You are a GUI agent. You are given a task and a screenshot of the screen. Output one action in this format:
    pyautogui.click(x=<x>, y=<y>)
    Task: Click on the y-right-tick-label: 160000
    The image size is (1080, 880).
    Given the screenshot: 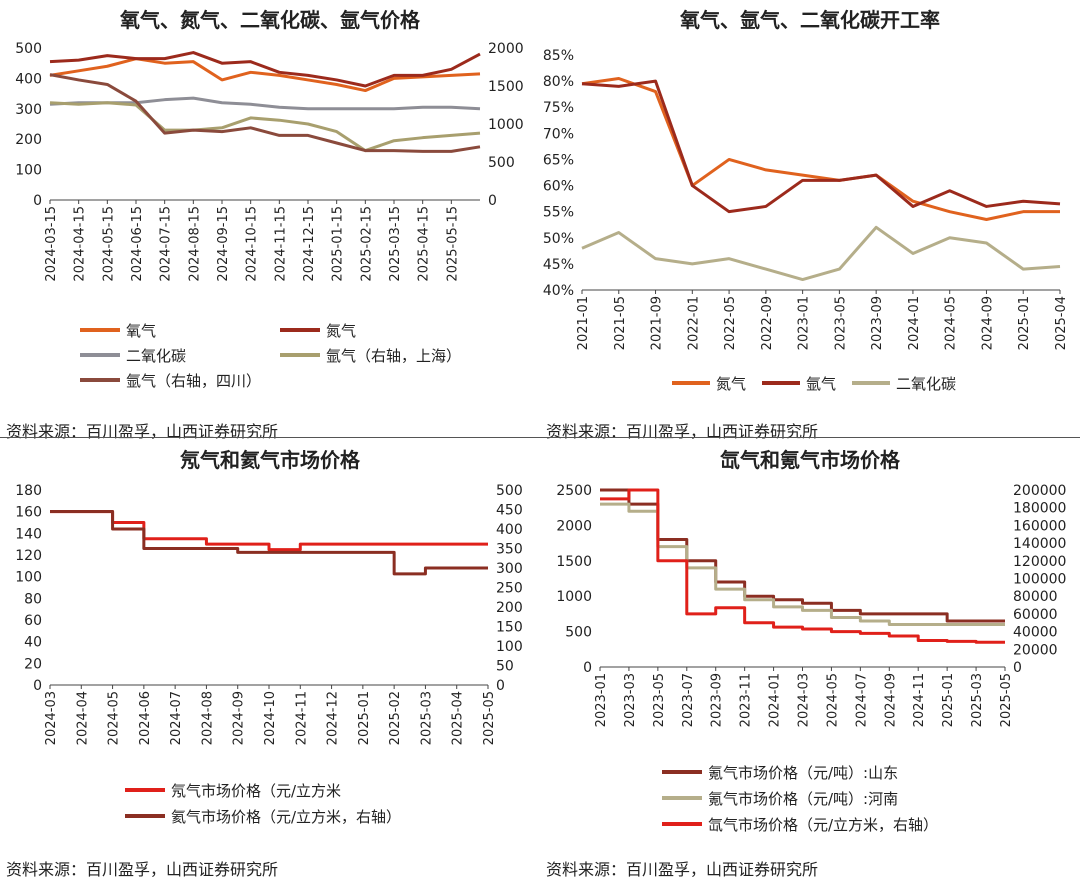 What is the action you would take?
    pyautogui.click(x=1039, y=526)
    